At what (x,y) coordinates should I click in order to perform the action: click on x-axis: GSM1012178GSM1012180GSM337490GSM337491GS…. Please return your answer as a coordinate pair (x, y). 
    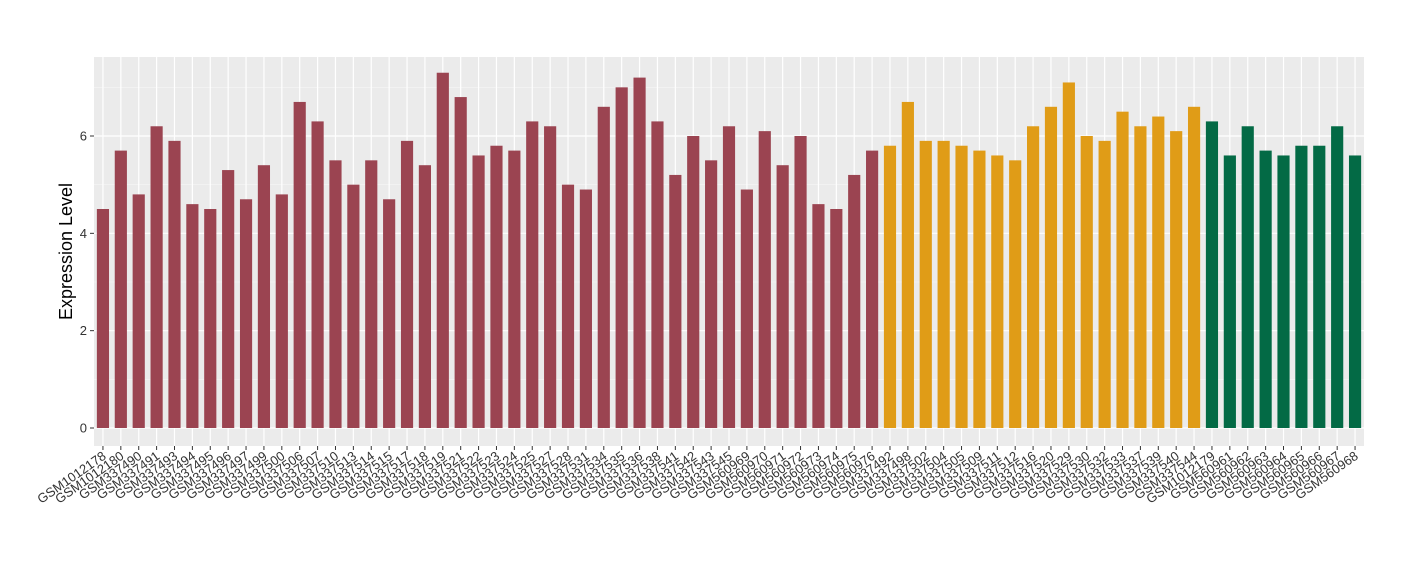
    Looking at the image, I should click on (697, 476).